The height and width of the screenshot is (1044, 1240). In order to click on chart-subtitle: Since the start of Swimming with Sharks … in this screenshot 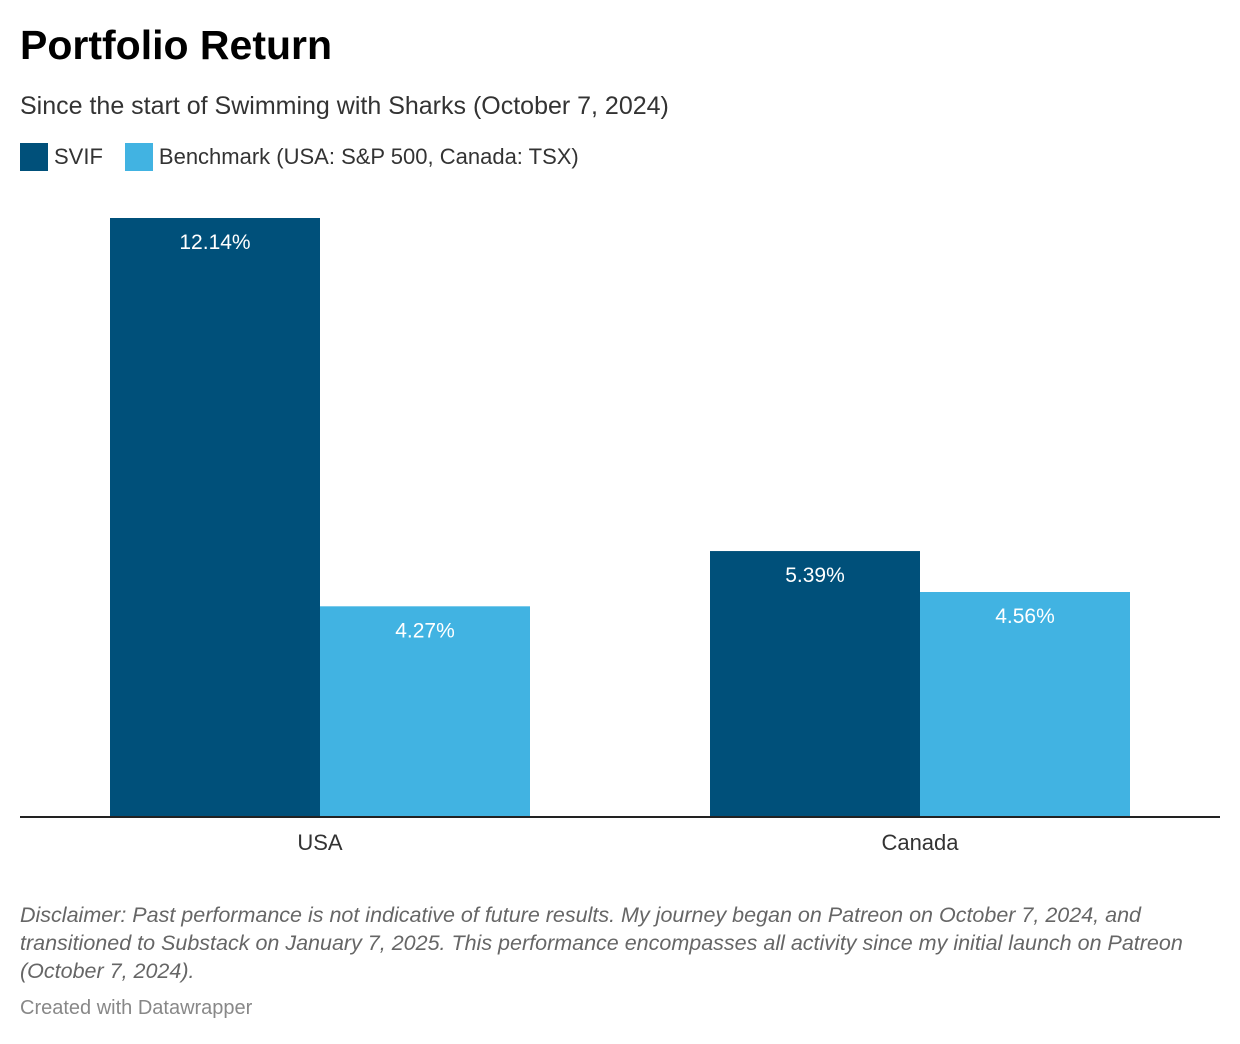, I will do `click(344, 106)`.